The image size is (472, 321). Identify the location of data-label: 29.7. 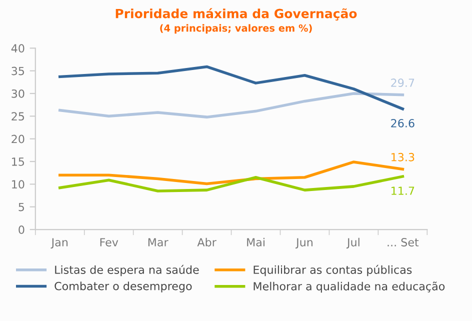
(402, 82).